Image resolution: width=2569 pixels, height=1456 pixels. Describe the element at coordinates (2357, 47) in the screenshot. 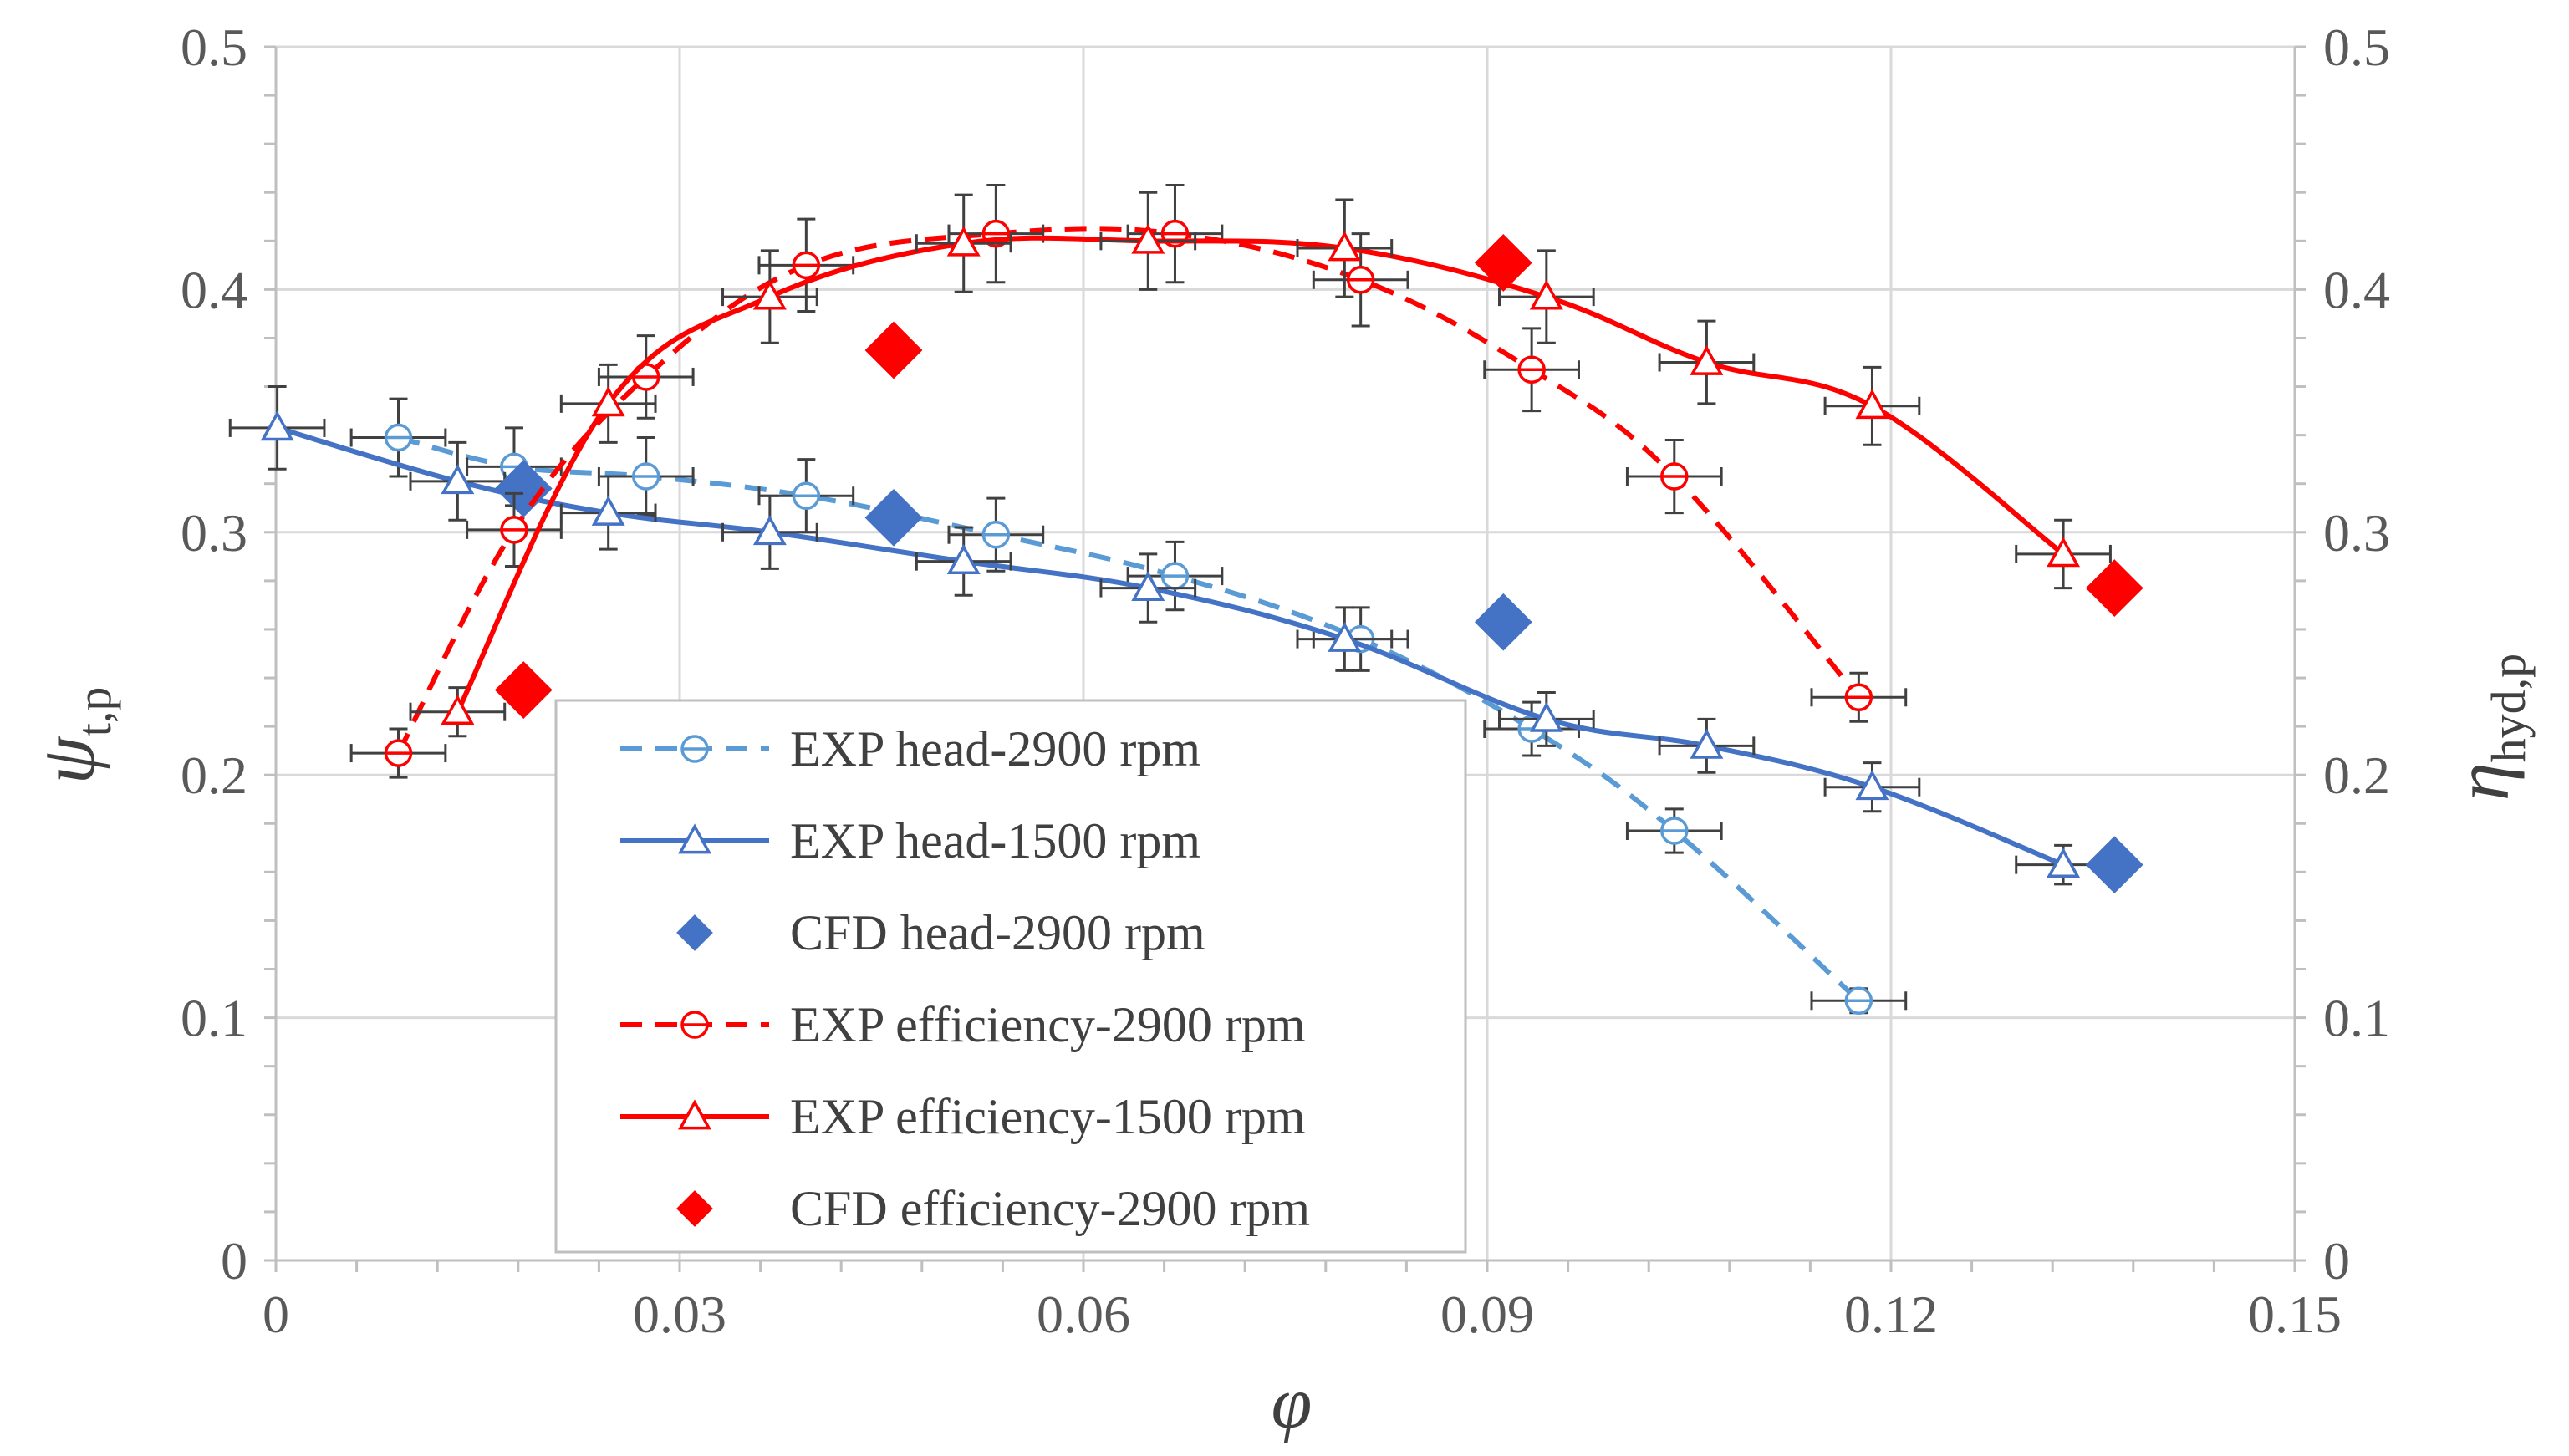

I see `y-tick-label-right: 0.5` at that location.